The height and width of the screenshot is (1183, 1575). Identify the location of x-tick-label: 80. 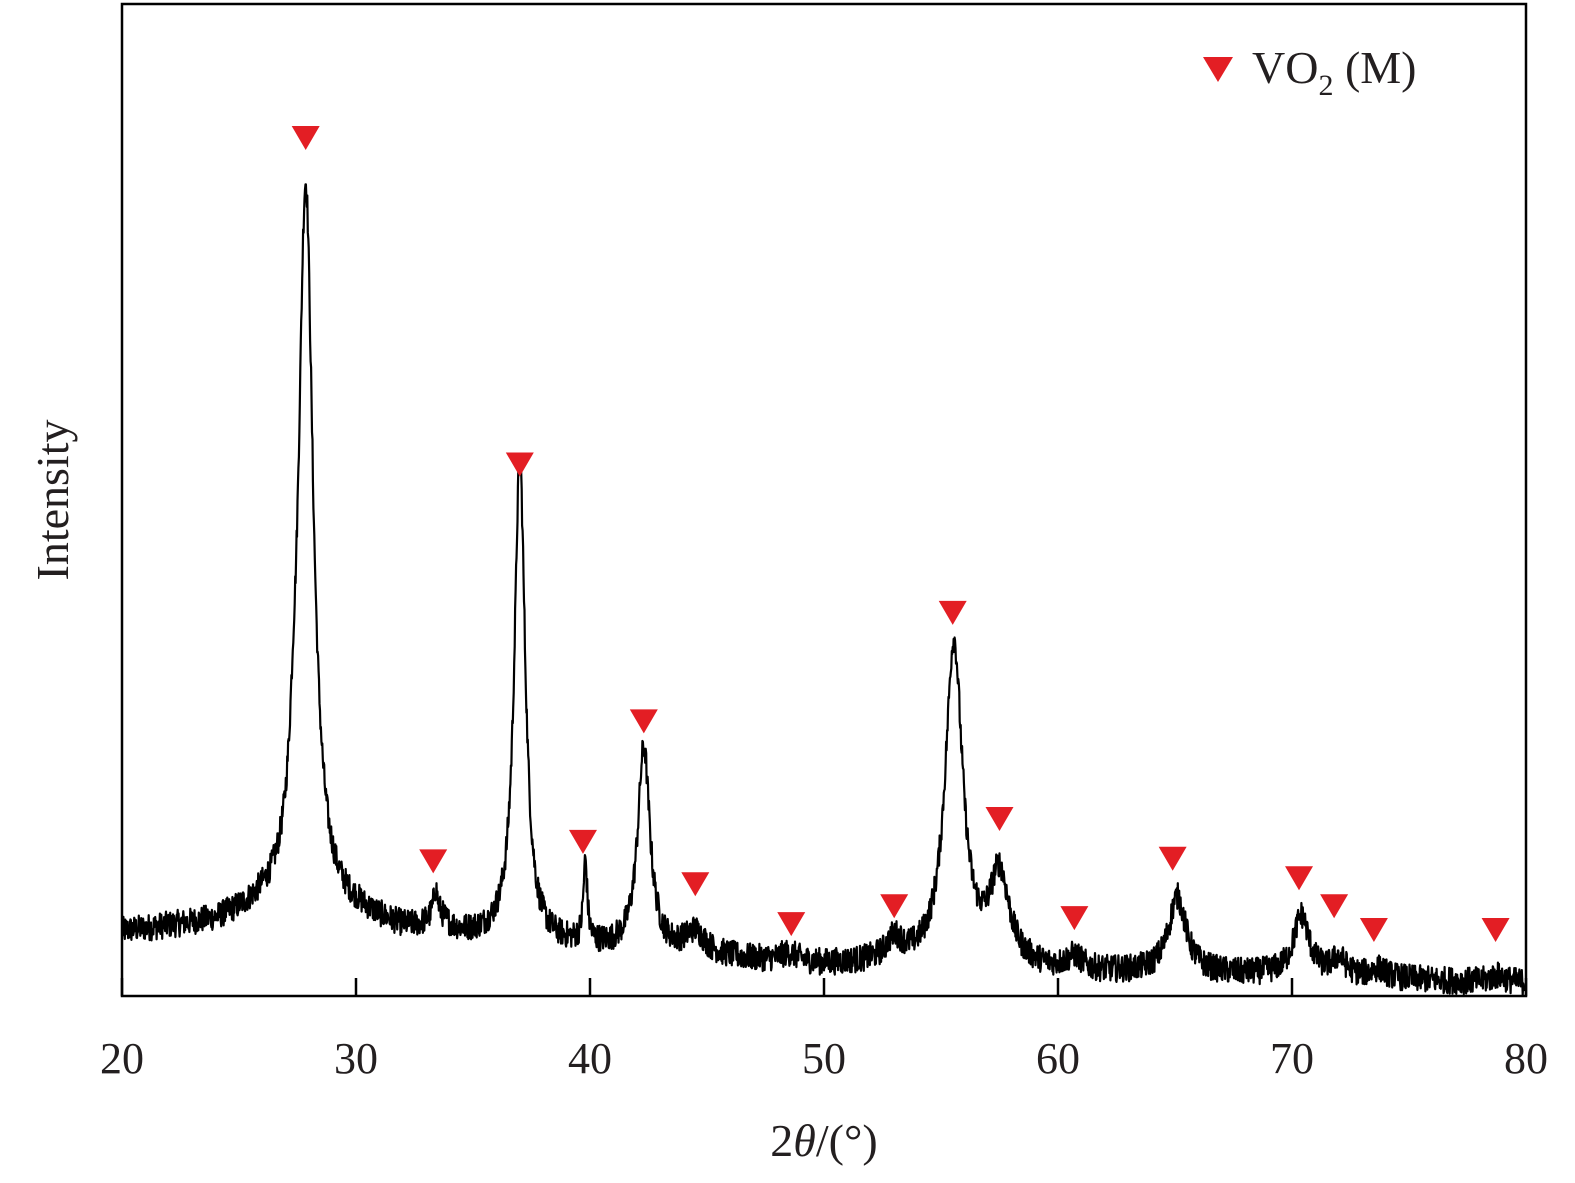
(1526, 1058).